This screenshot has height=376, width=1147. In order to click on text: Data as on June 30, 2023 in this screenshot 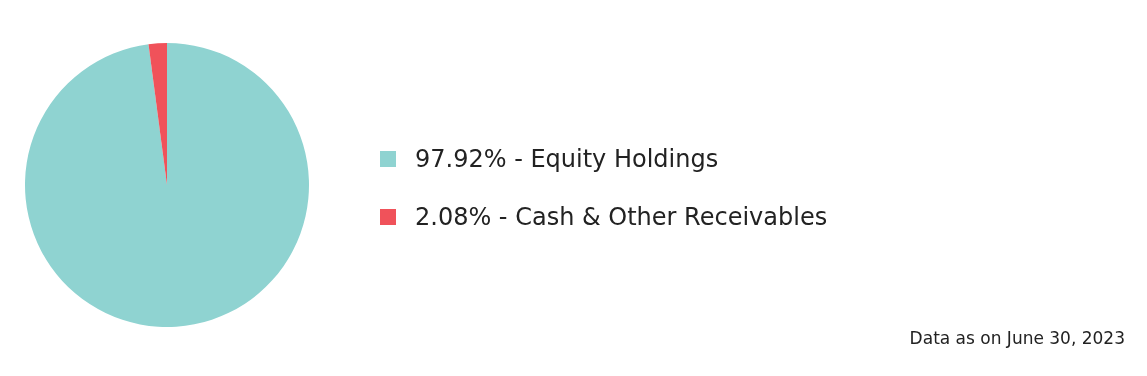, I will do `click(1017, 337)`.